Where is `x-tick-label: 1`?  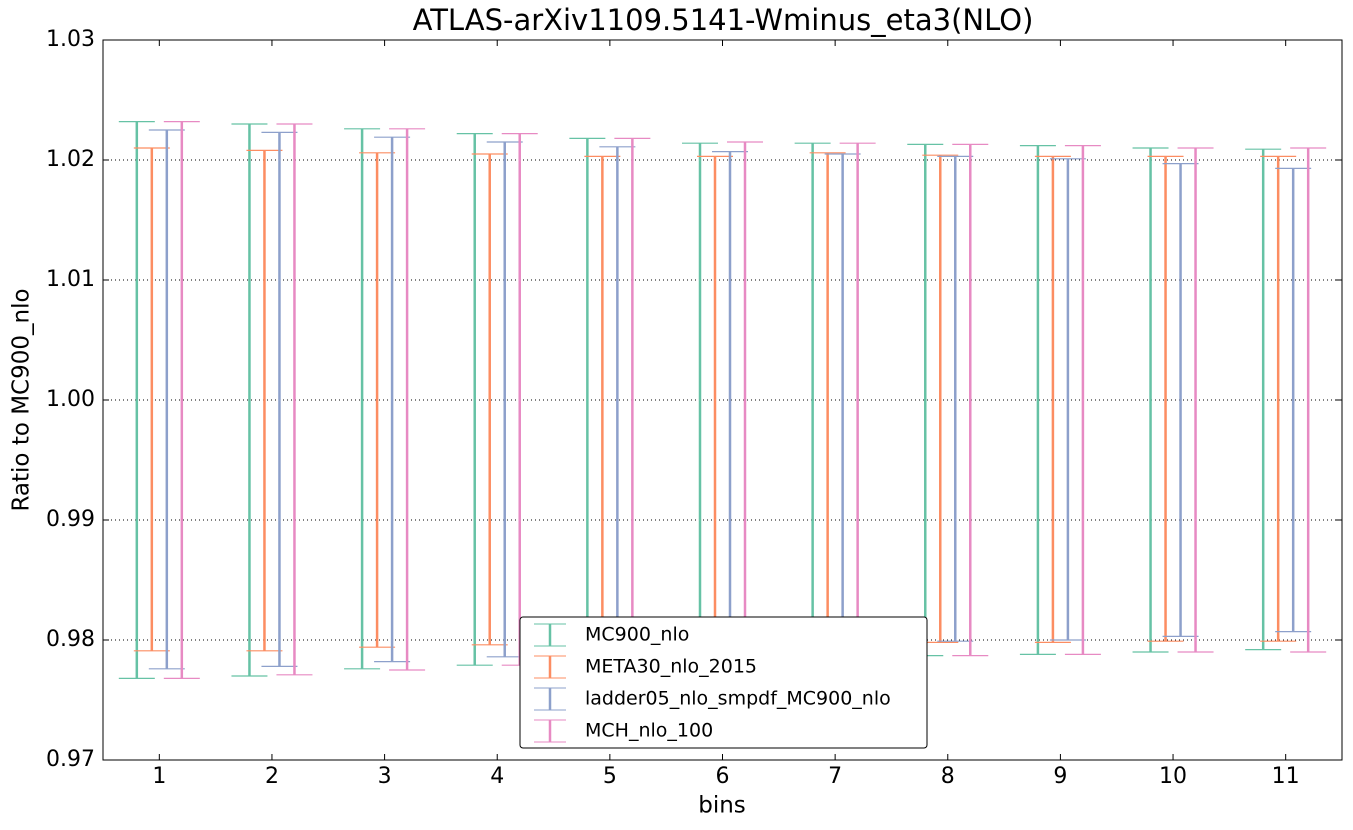
x-tick-label: 1 is located at coordinates (159, 776).